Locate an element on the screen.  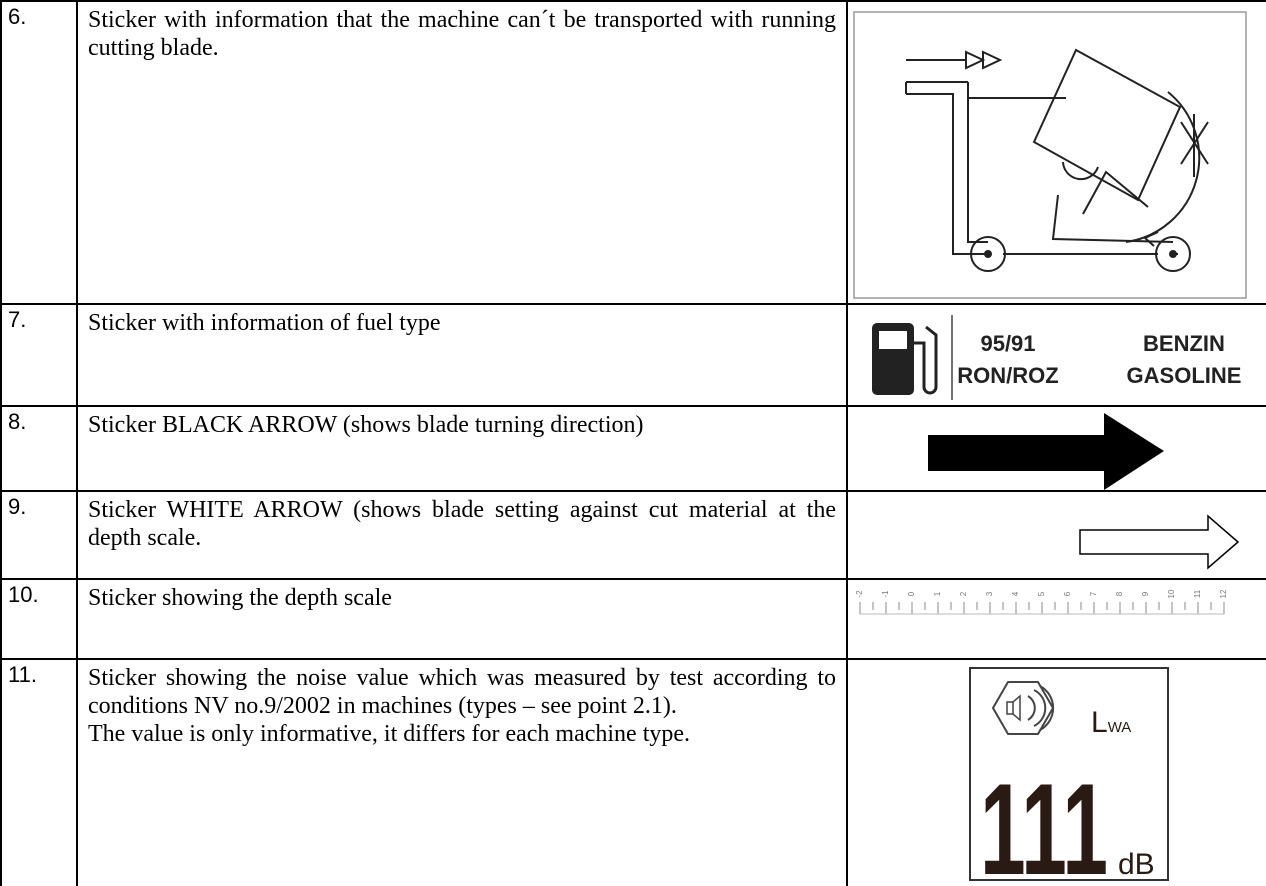
noise-symbol: LWA is located at coordinates (1111, 722).